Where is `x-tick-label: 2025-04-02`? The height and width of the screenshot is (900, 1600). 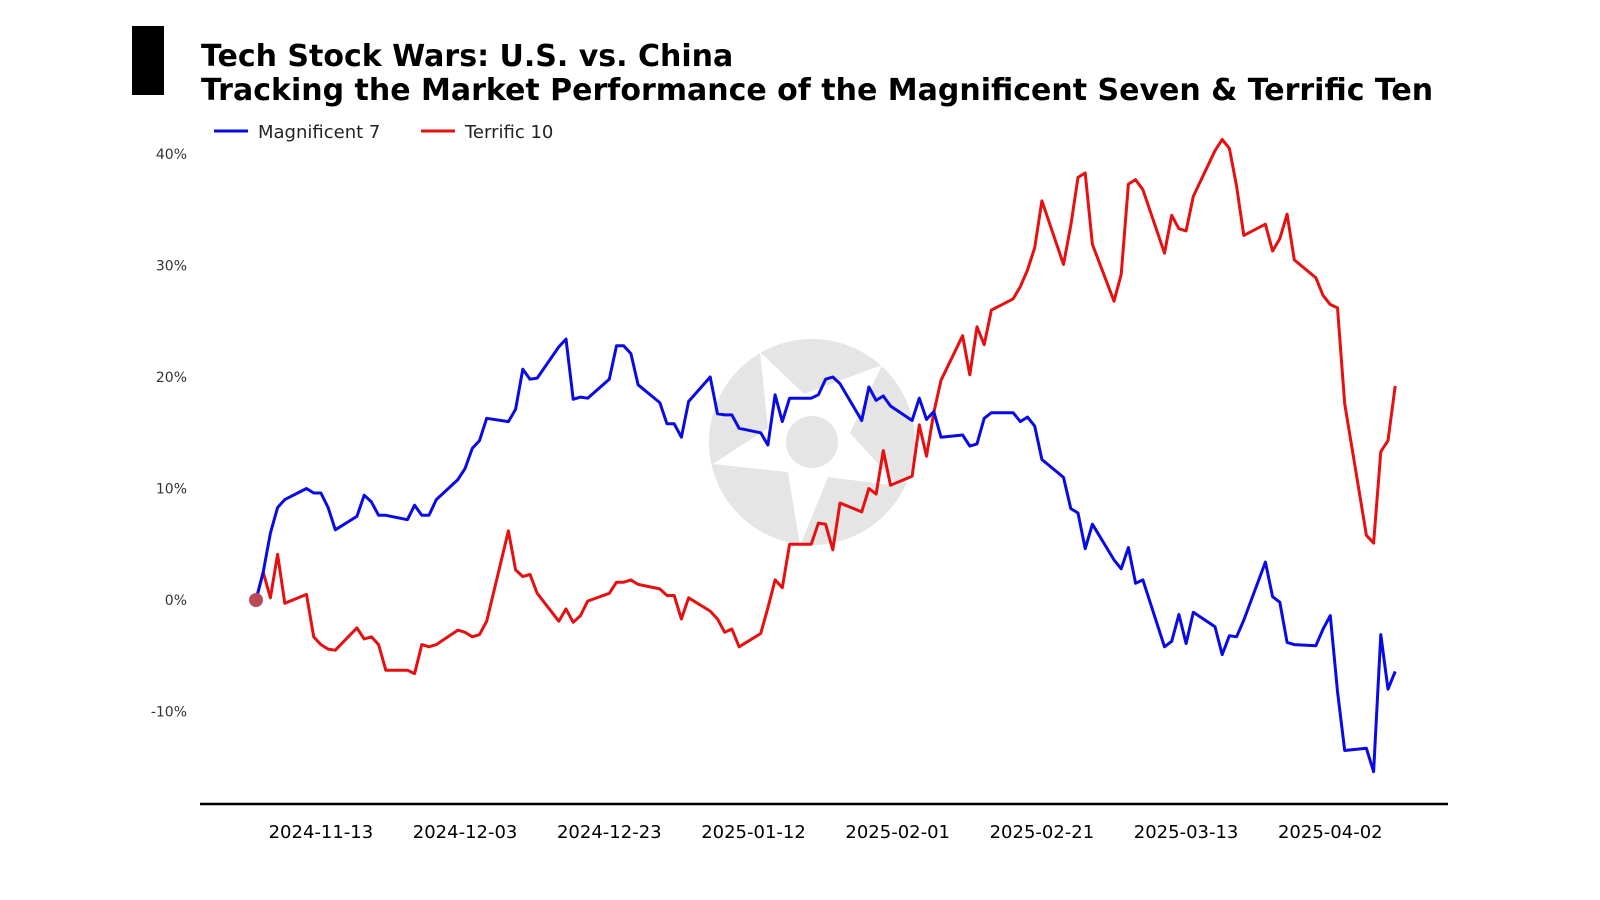
x-tick-label: 2025-04-02 is located at coordinates (1330, 832).